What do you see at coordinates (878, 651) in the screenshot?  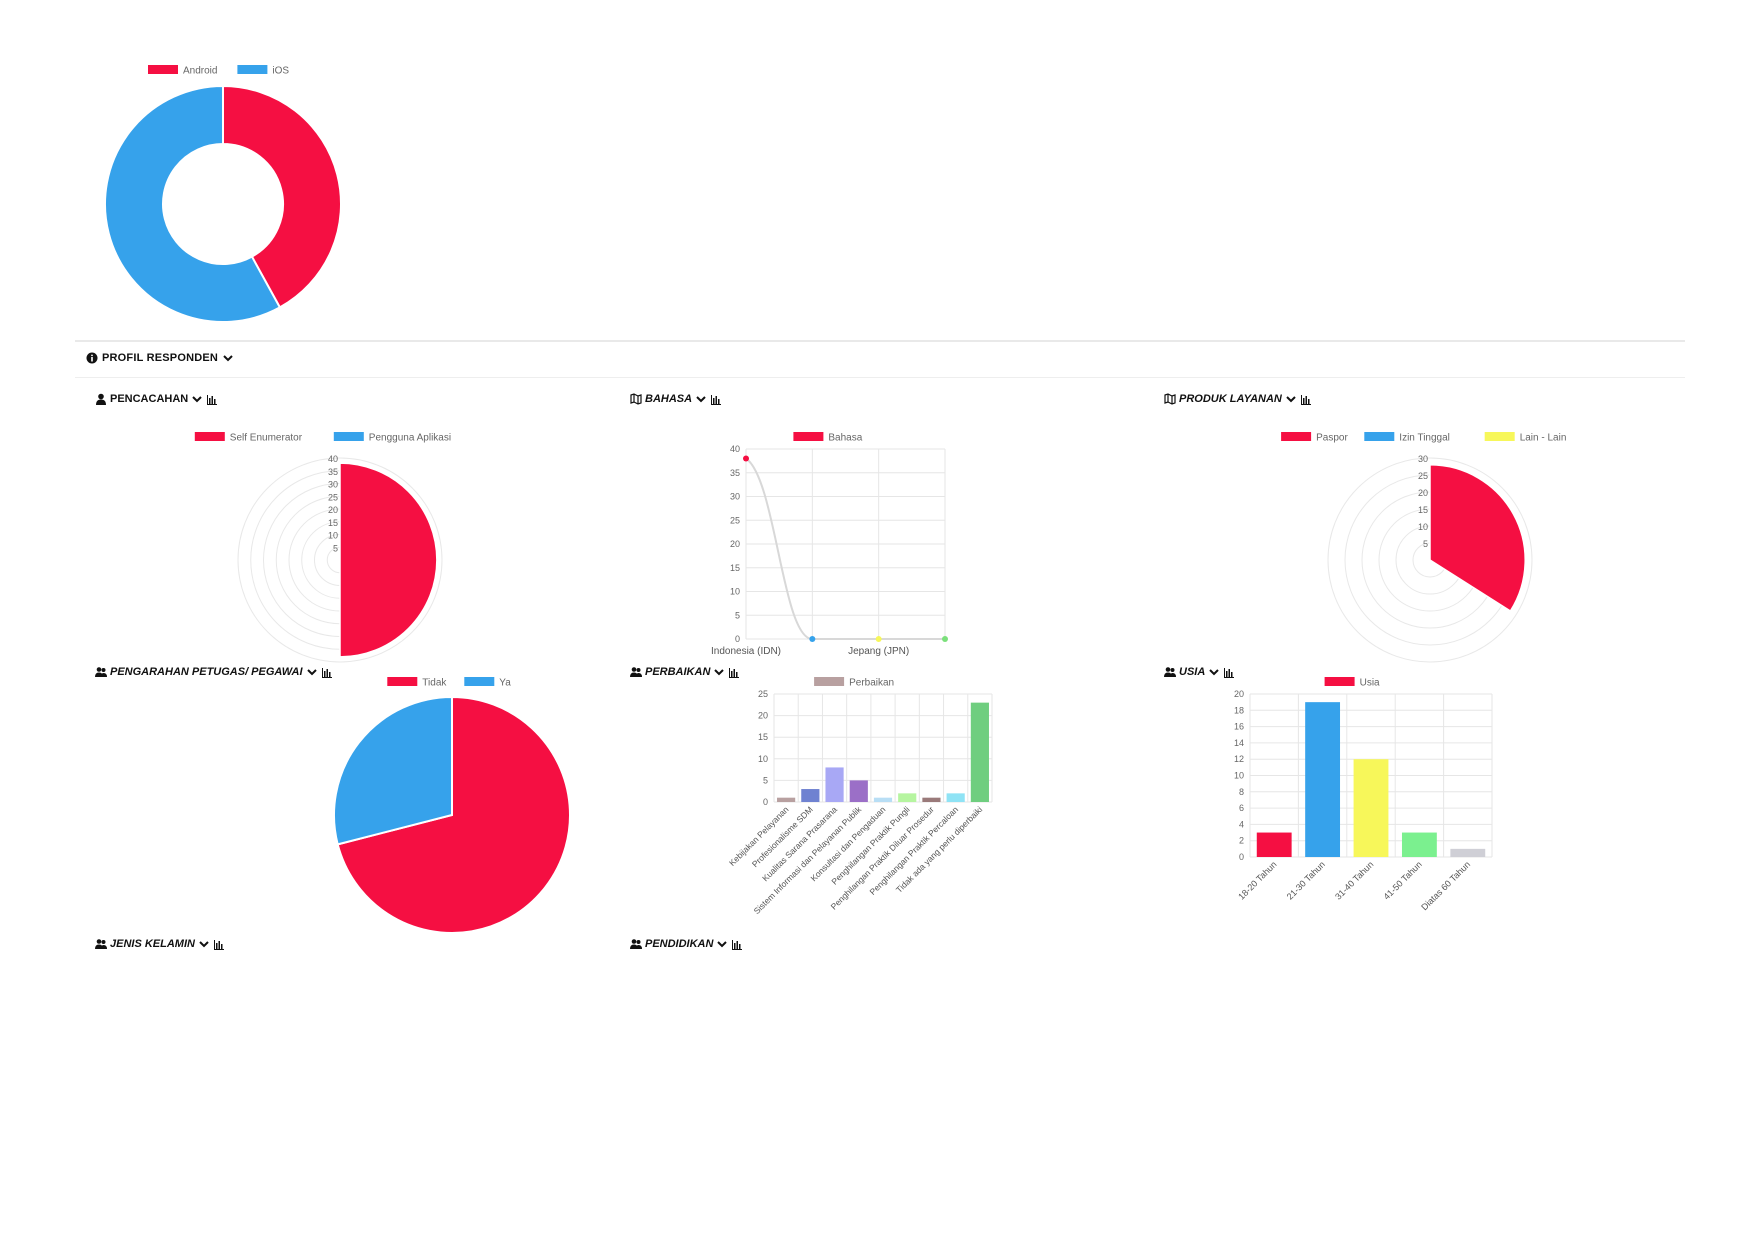 I see `x-tick-label: Jepang (JPN)` at bounding box center [878, 651].